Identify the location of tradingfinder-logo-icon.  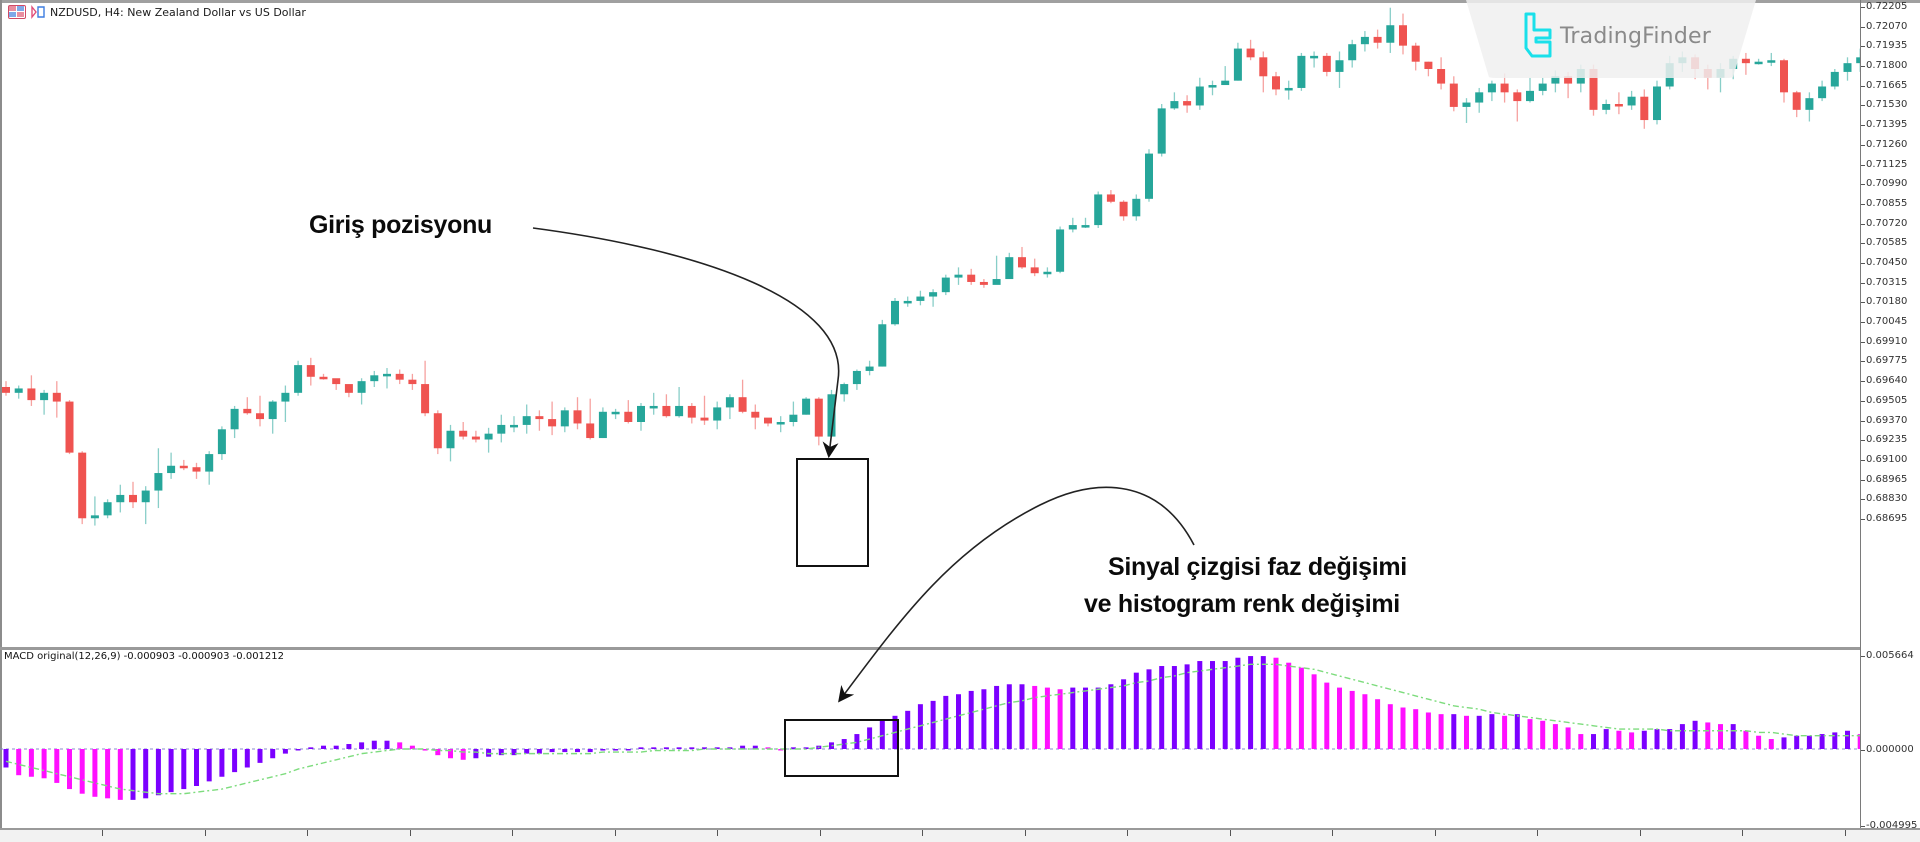
(1538, 35).